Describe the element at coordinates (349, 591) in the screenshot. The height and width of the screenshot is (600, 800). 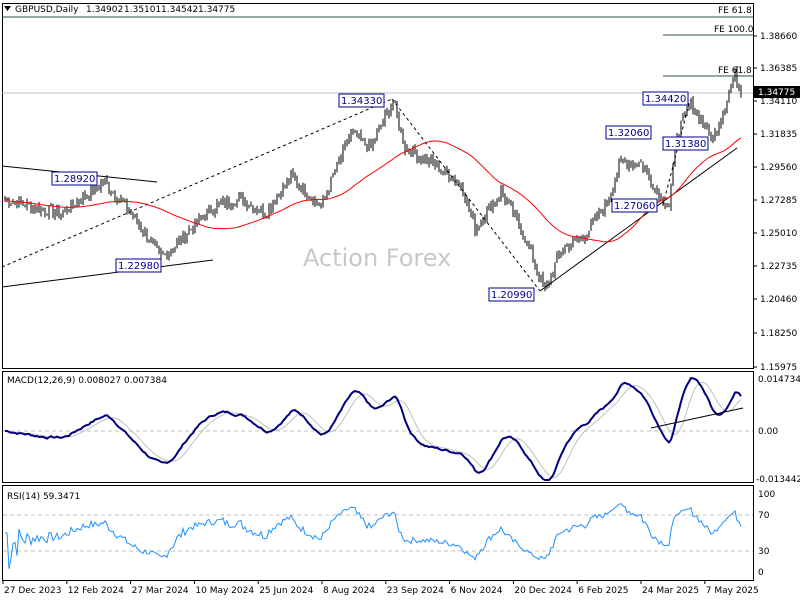
I see `date-tick: 8 Aug 2024` at that location.